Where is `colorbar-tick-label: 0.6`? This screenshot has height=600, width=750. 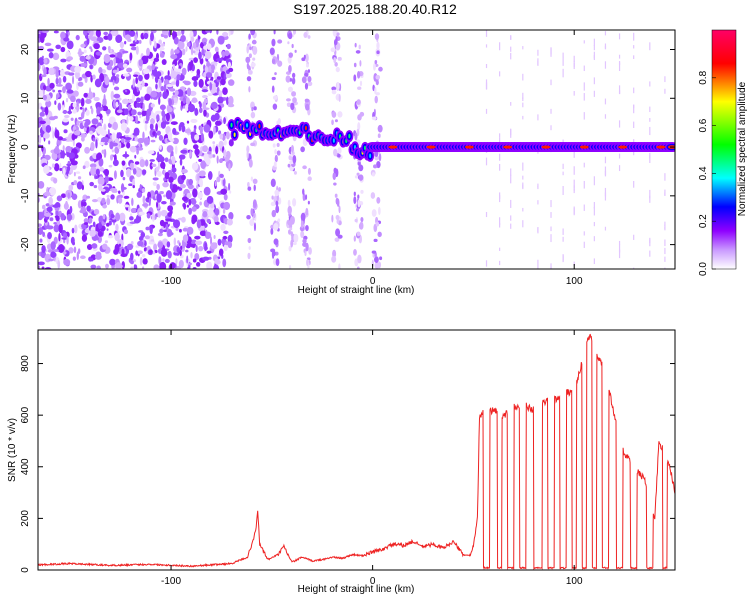
colorbar-tick-label: 0.6 is located at coordinates (703, 125).